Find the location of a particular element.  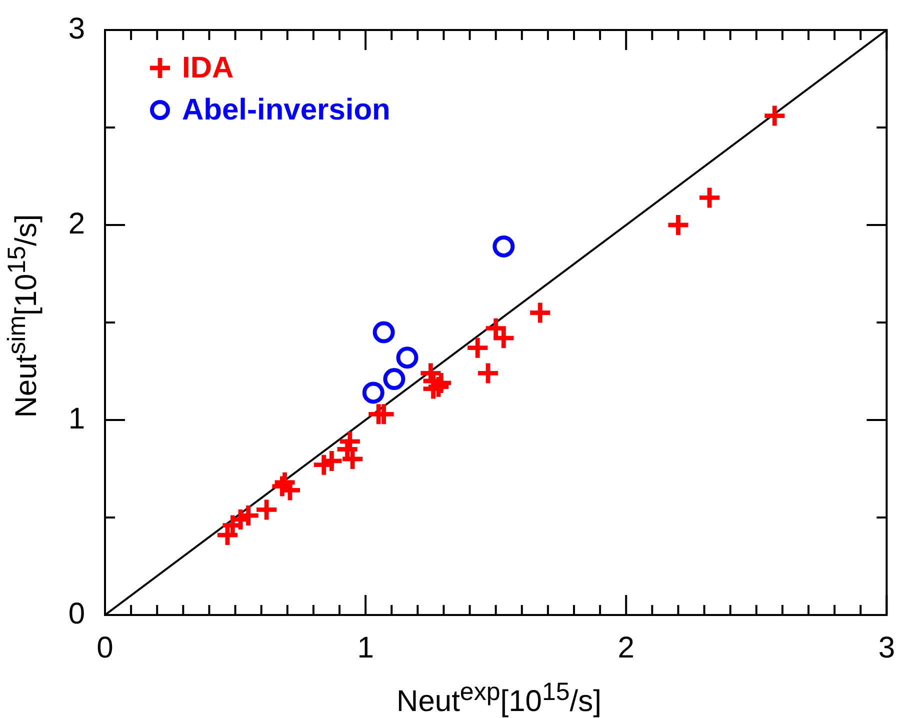

legend-label: IDA is located at coordinates (208, 67).